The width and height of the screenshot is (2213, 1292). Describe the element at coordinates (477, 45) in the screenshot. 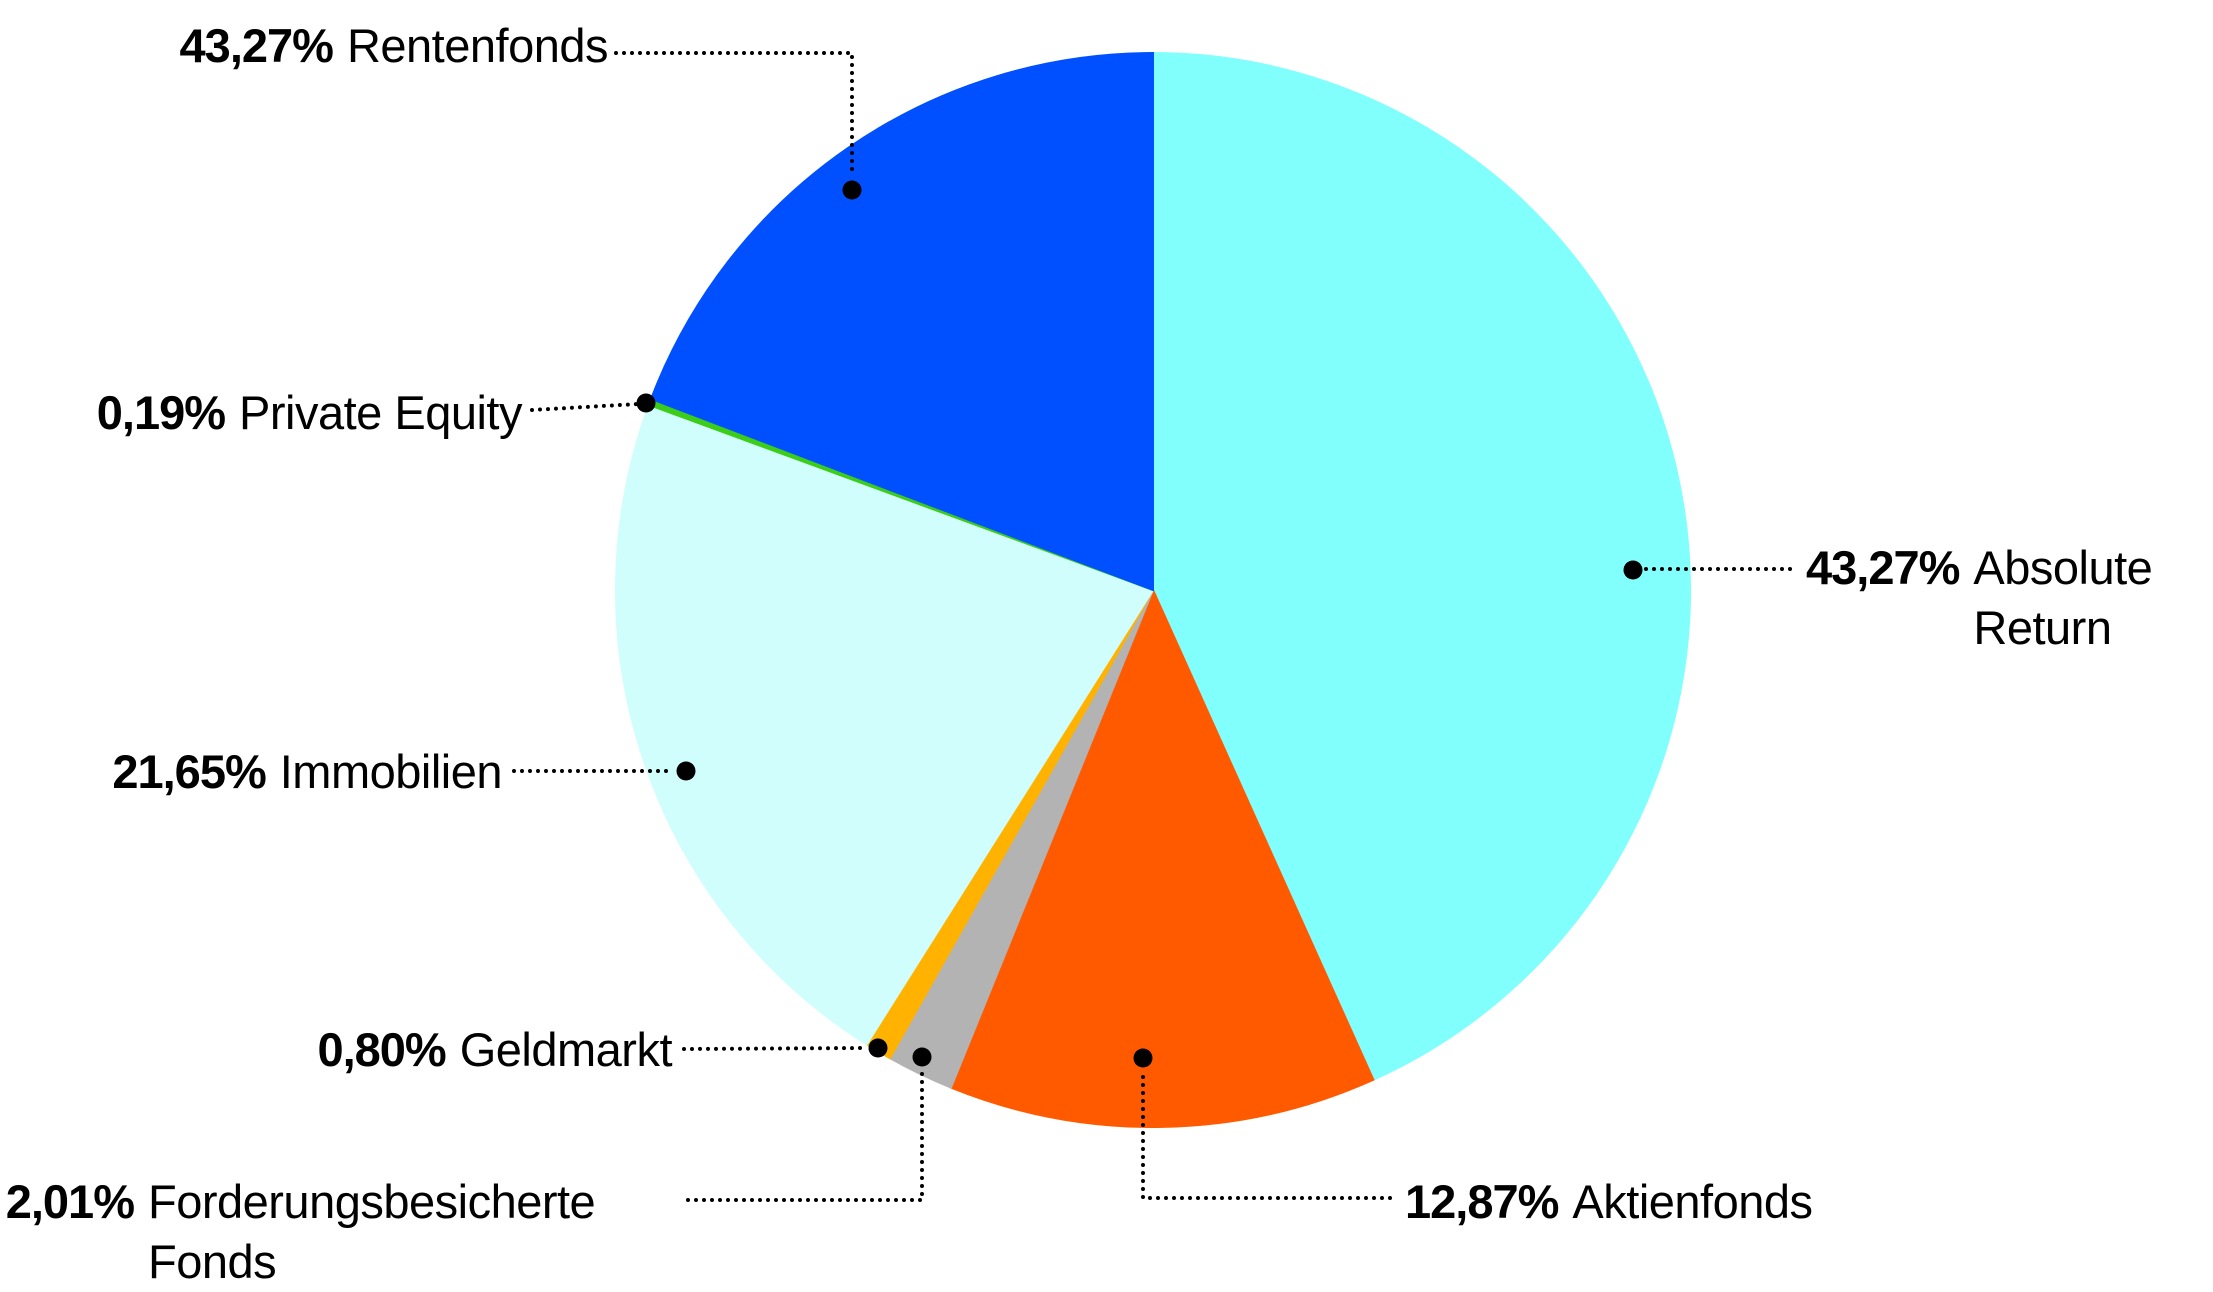

I see `label-rentenfonds-name: Rentenfonds` at that location.